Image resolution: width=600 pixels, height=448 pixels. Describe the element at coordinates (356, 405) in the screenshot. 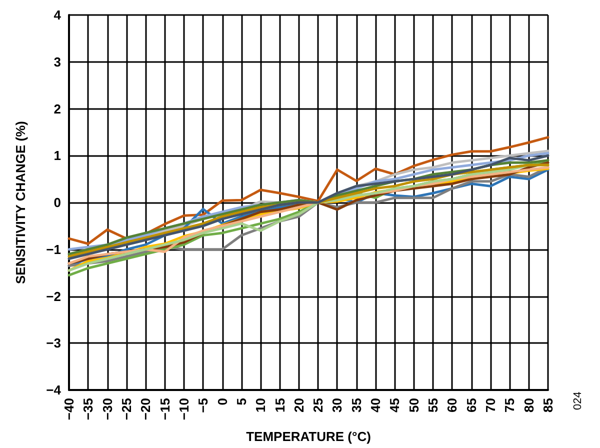

I see `x-tick-label: 35` at that location.